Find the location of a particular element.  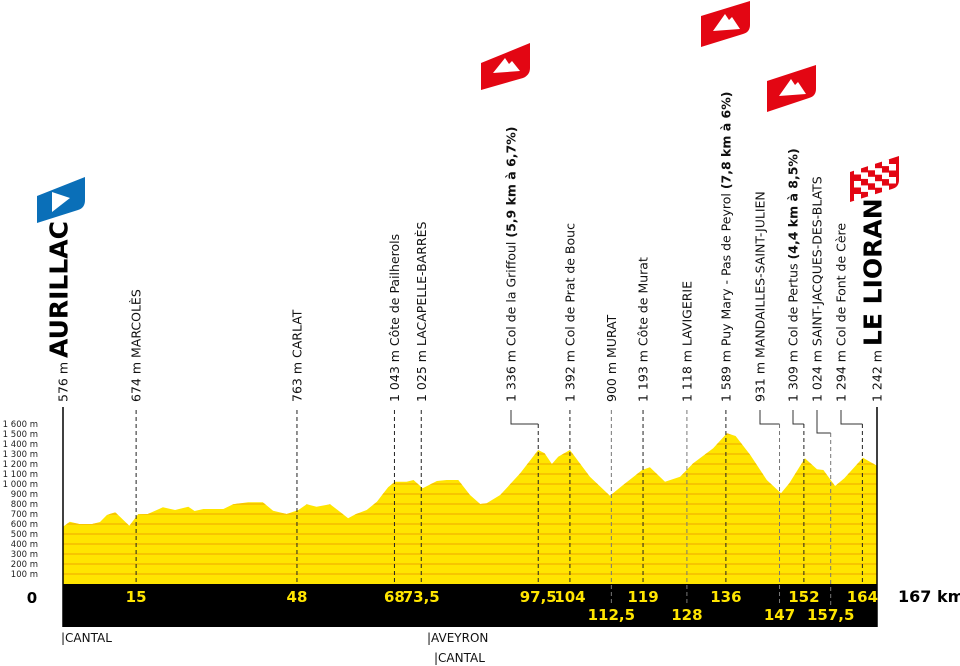

checkpoint-name: Col de Prat de Bouc is located at coordinates (569, 284).